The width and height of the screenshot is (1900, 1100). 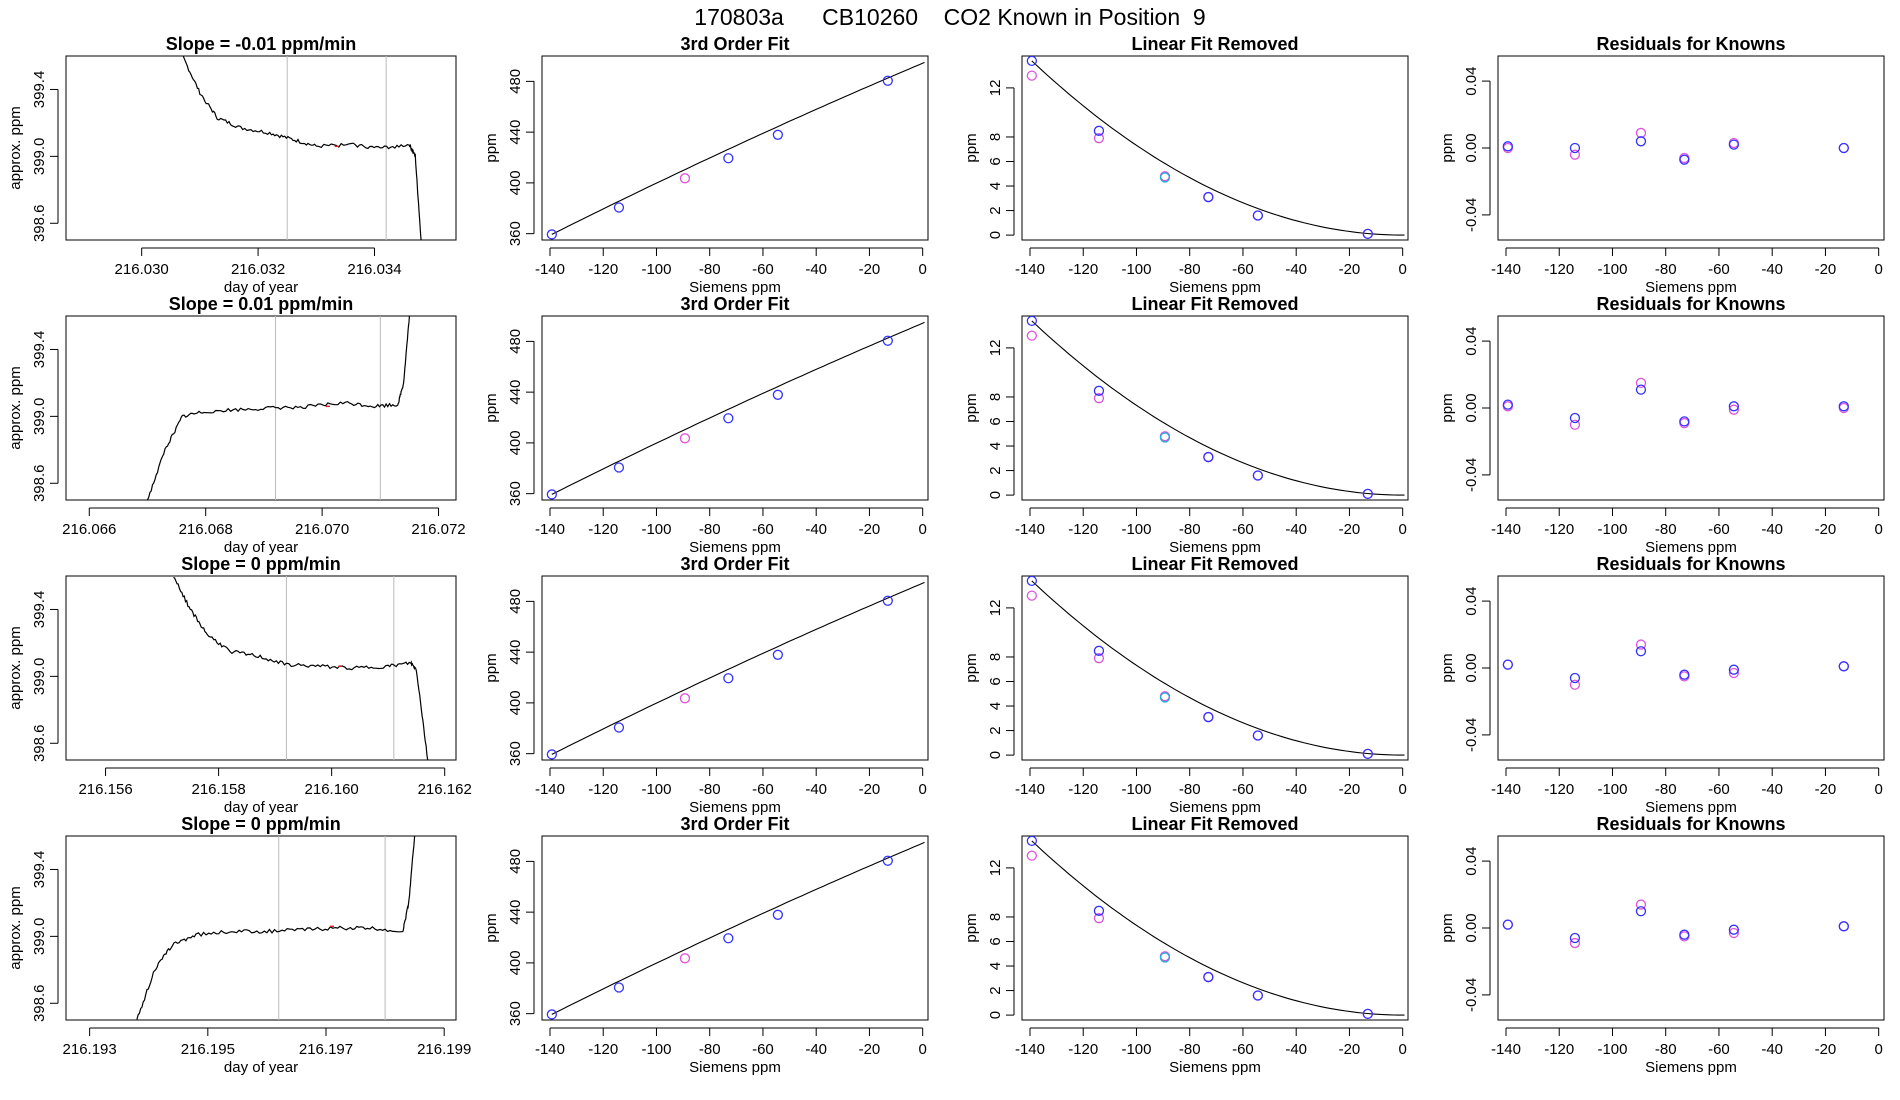 What do you see at coordinates (734, 44) in the screenshot?
I see `panel-title: 3rd Order Fit` at bounding box center [734, 44].